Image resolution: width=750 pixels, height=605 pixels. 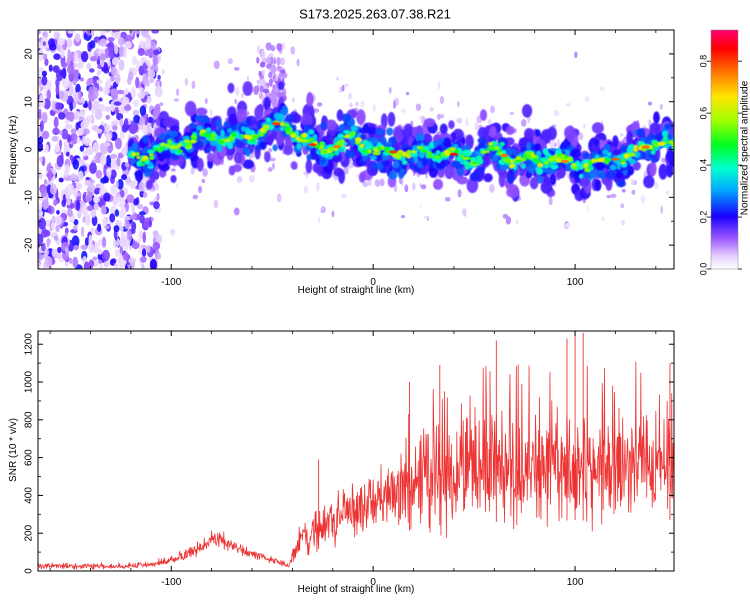 I want to click on spectrogram-x-tick-label: 0, so click(x=373, y=282).